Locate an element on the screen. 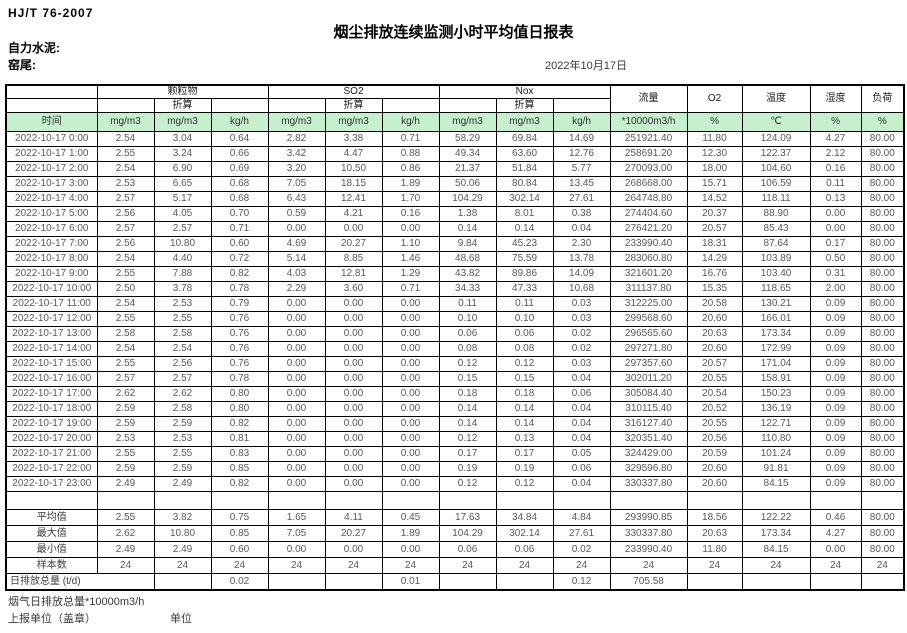 This screenshot has width=907, height=633. cell-value: 0.13 is located at coordinates (524, 439).